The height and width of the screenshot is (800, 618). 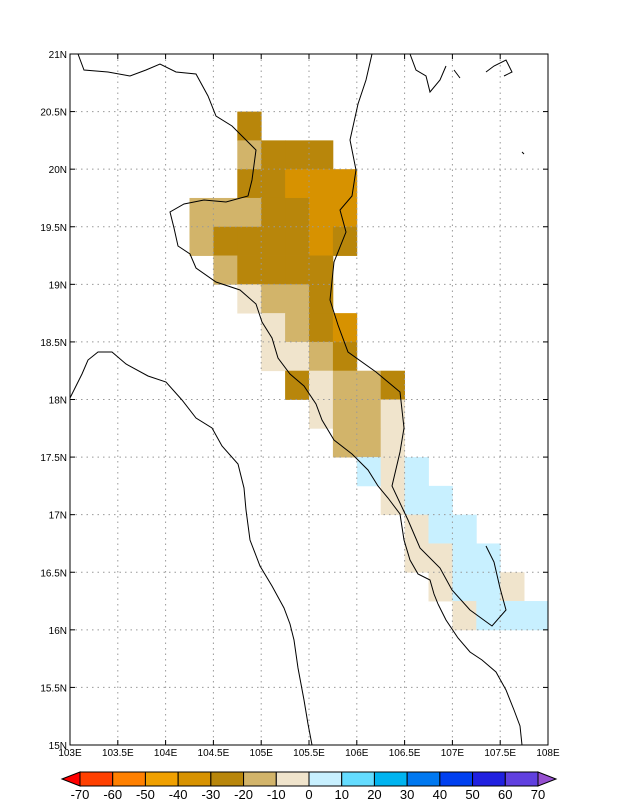 What do you see at coordinates (58, 631) in the screenshot?
I see `y-tick-label: 16N` at bounding box center [58, 631].